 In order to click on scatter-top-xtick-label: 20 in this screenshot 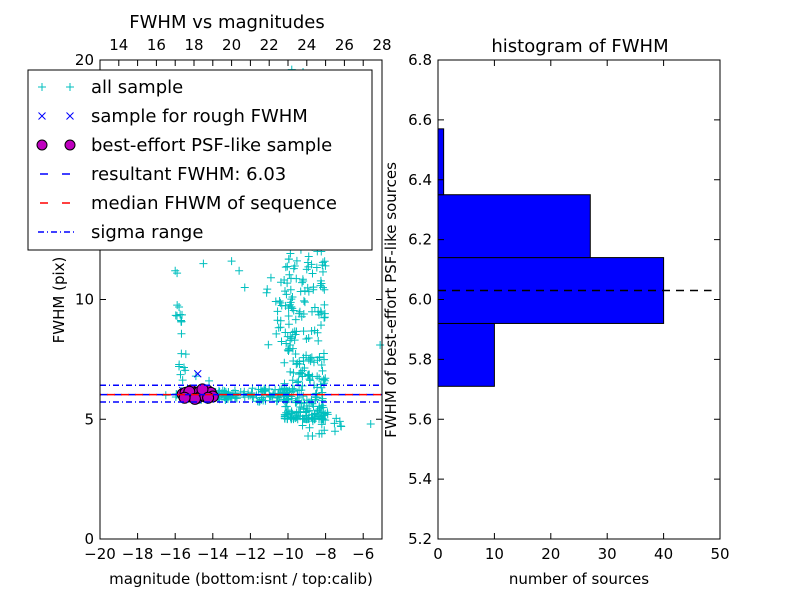, I will do `click(231, 45)`.